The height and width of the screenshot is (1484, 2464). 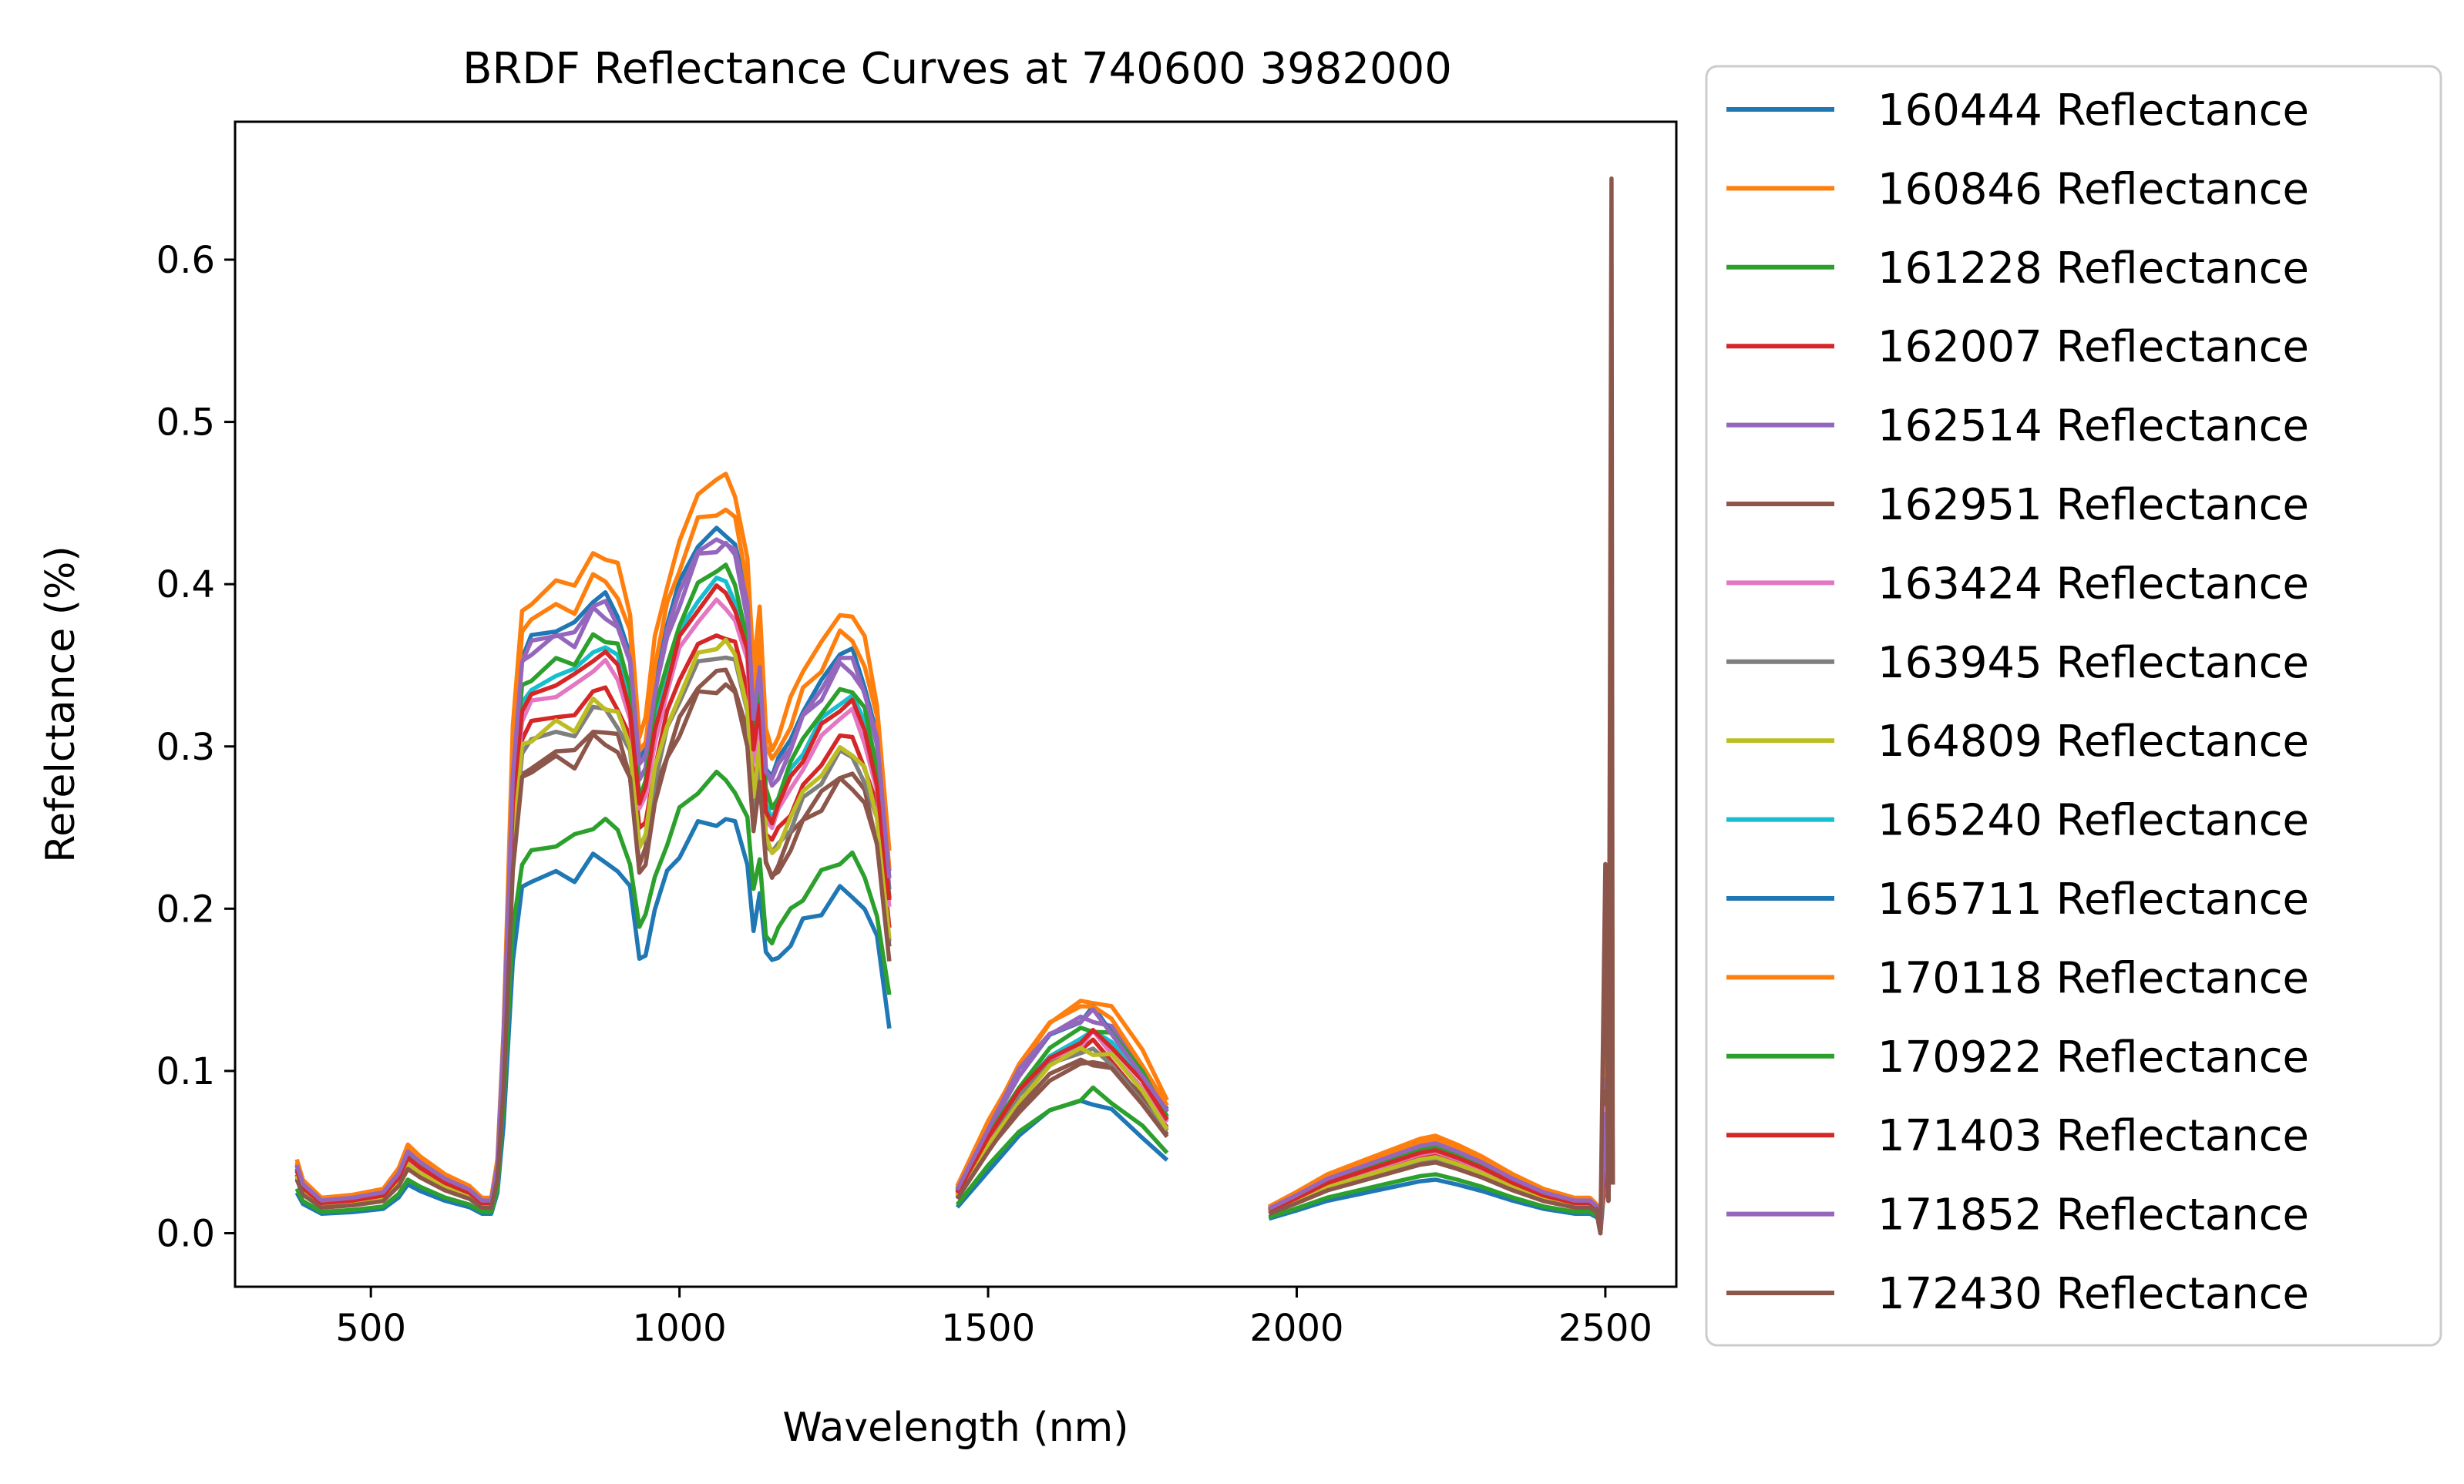 What do you see at coordinates (2093, 1057) in the screenshot?
I see `legend-label: 170922 Reflectance` at bounding box center [2093, 1057].